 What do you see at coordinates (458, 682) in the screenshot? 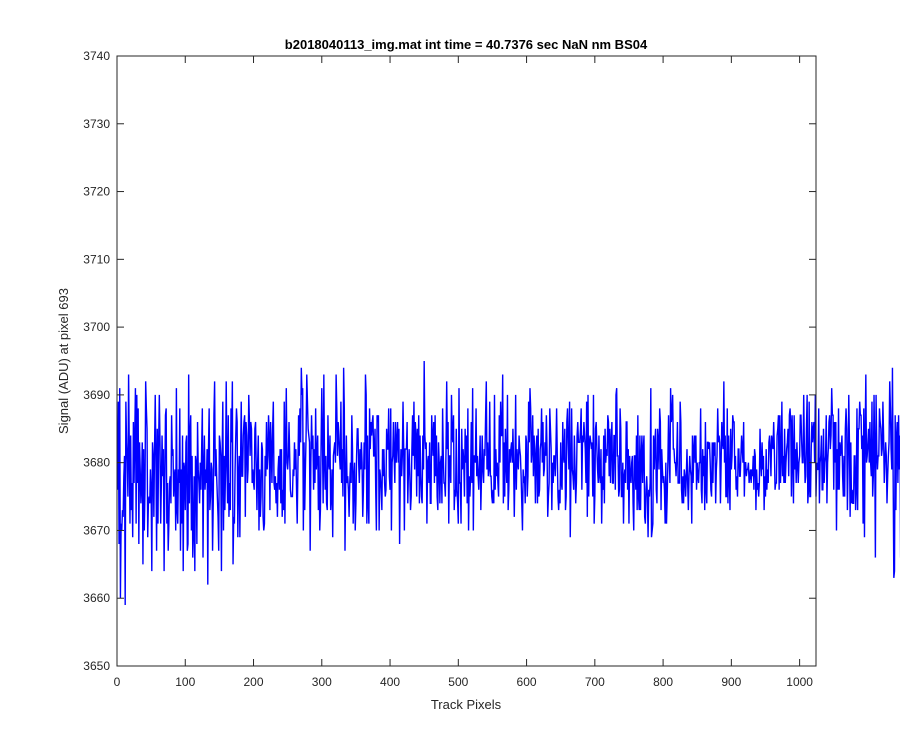
I see `x-tick-label: 500` at bounding box center [458, 682].